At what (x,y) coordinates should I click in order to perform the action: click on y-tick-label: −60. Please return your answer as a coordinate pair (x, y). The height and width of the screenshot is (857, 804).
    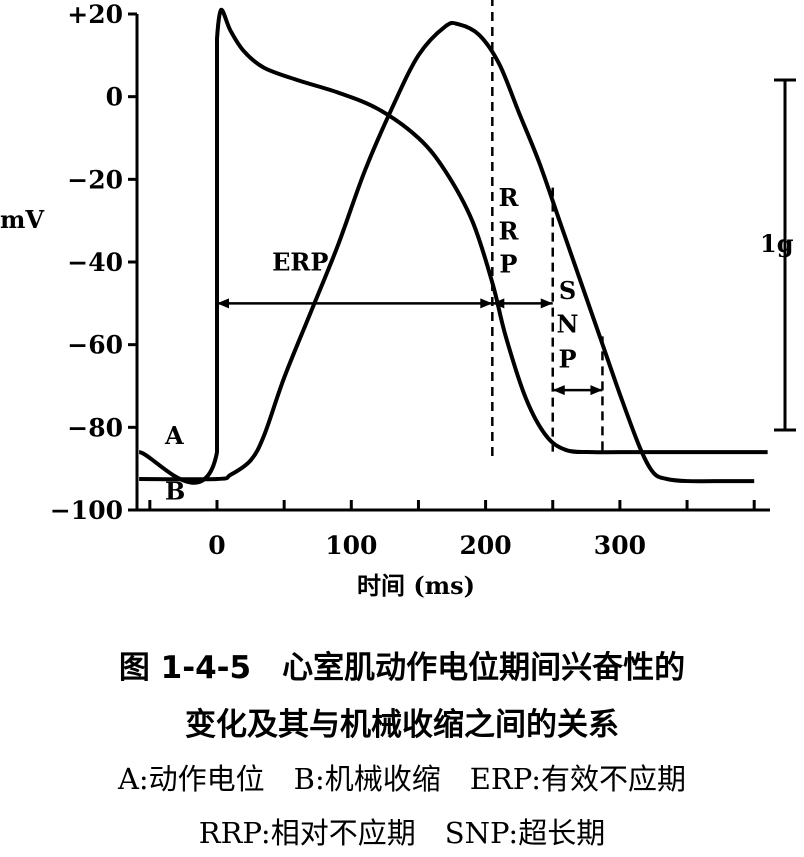
    Looking at the image, I should click on (95, 345).